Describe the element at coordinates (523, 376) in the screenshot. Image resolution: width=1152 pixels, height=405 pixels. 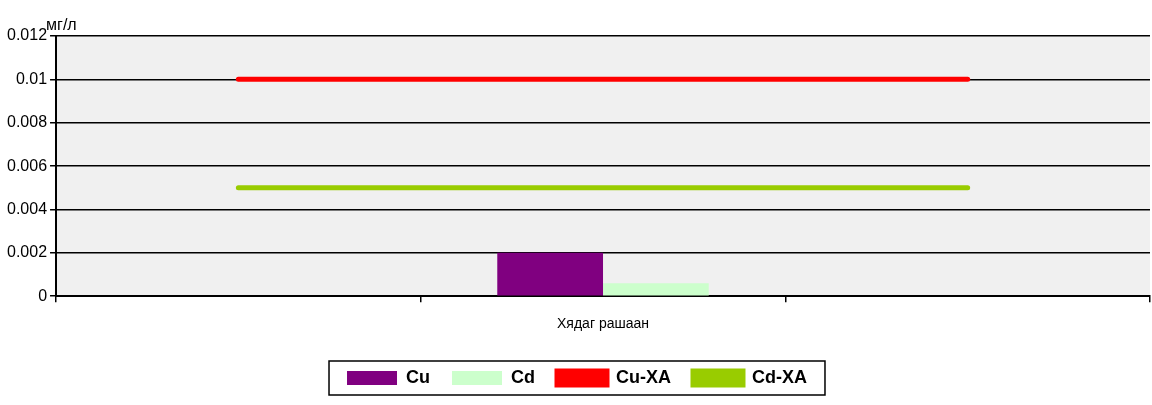
I see `legend-label: Cd` at that location.